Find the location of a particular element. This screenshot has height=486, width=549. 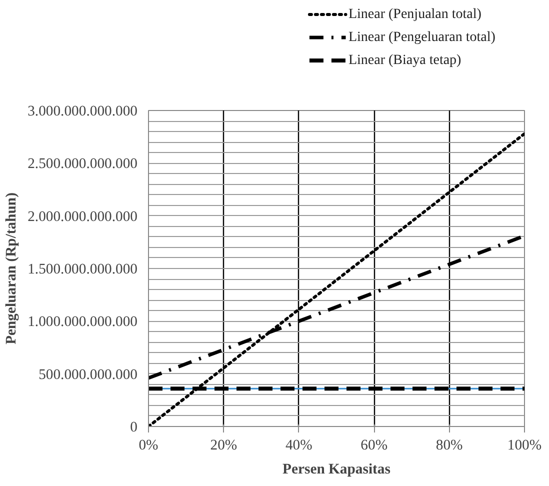

y-tick-label: 2.500.000.000.000 is located at coordinates (83, 164).